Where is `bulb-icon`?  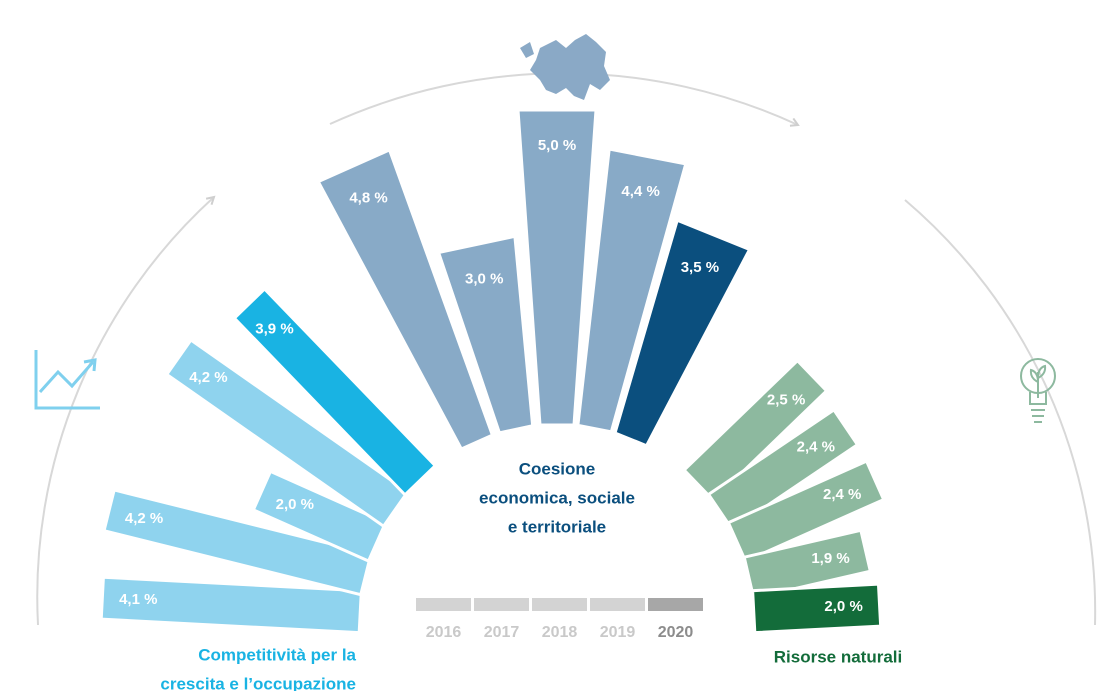 bulb-icon is located at coordinates (1038, 390).